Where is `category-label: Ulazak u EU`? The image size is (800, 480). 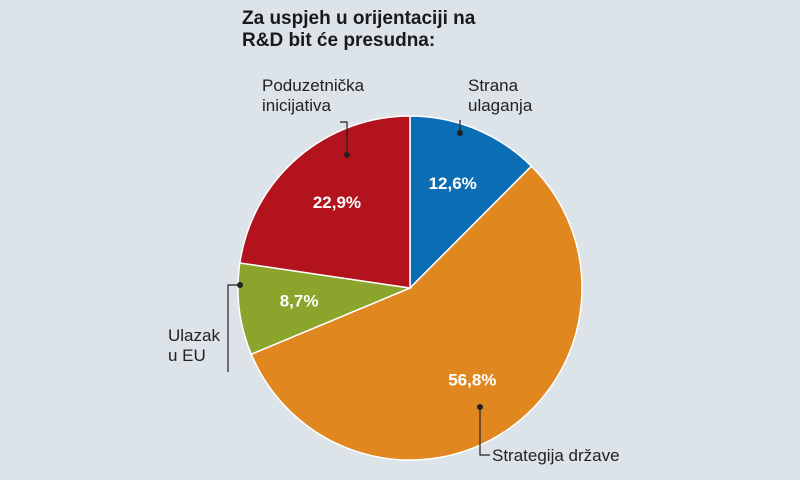
category-label: Ulazak u EU is located at coordinates (194, 345).